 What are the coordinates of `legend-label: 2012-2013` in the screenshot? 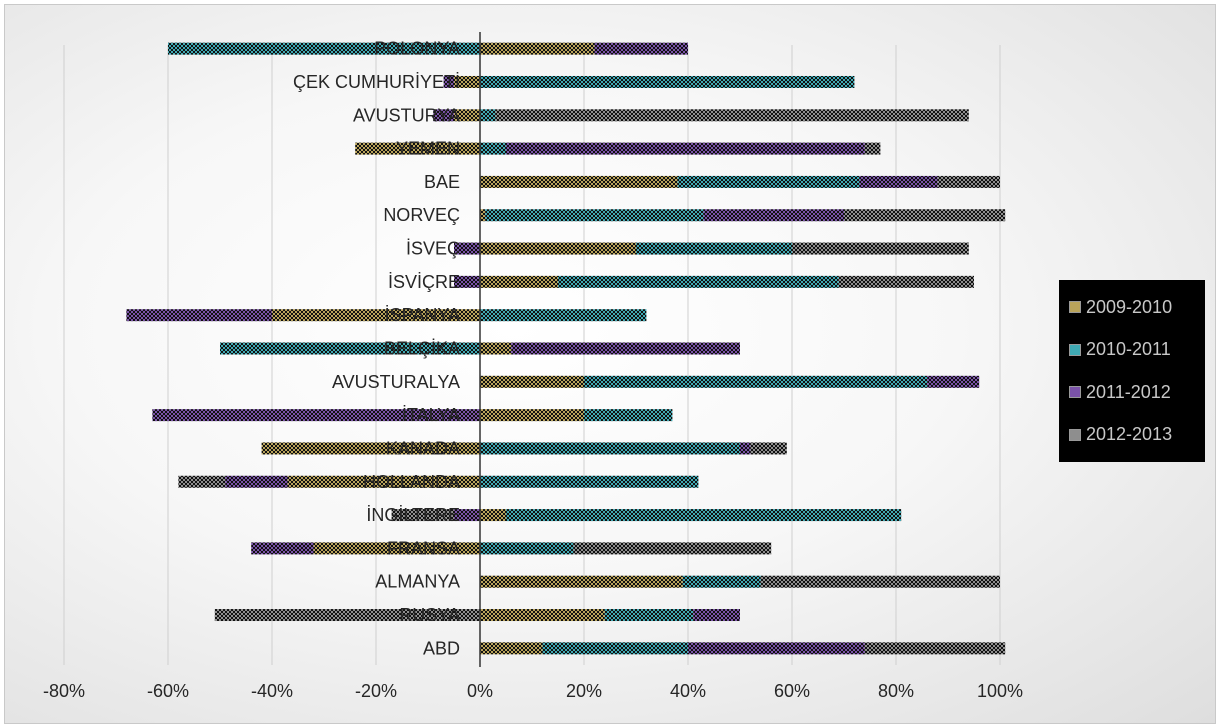 It's located at (1129, 434).